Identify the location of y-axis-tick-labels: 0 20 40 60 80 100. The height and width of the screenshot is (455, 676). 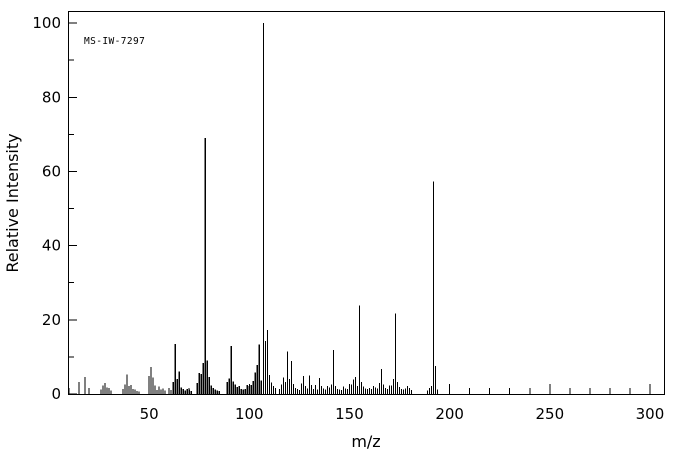
(46, 208).